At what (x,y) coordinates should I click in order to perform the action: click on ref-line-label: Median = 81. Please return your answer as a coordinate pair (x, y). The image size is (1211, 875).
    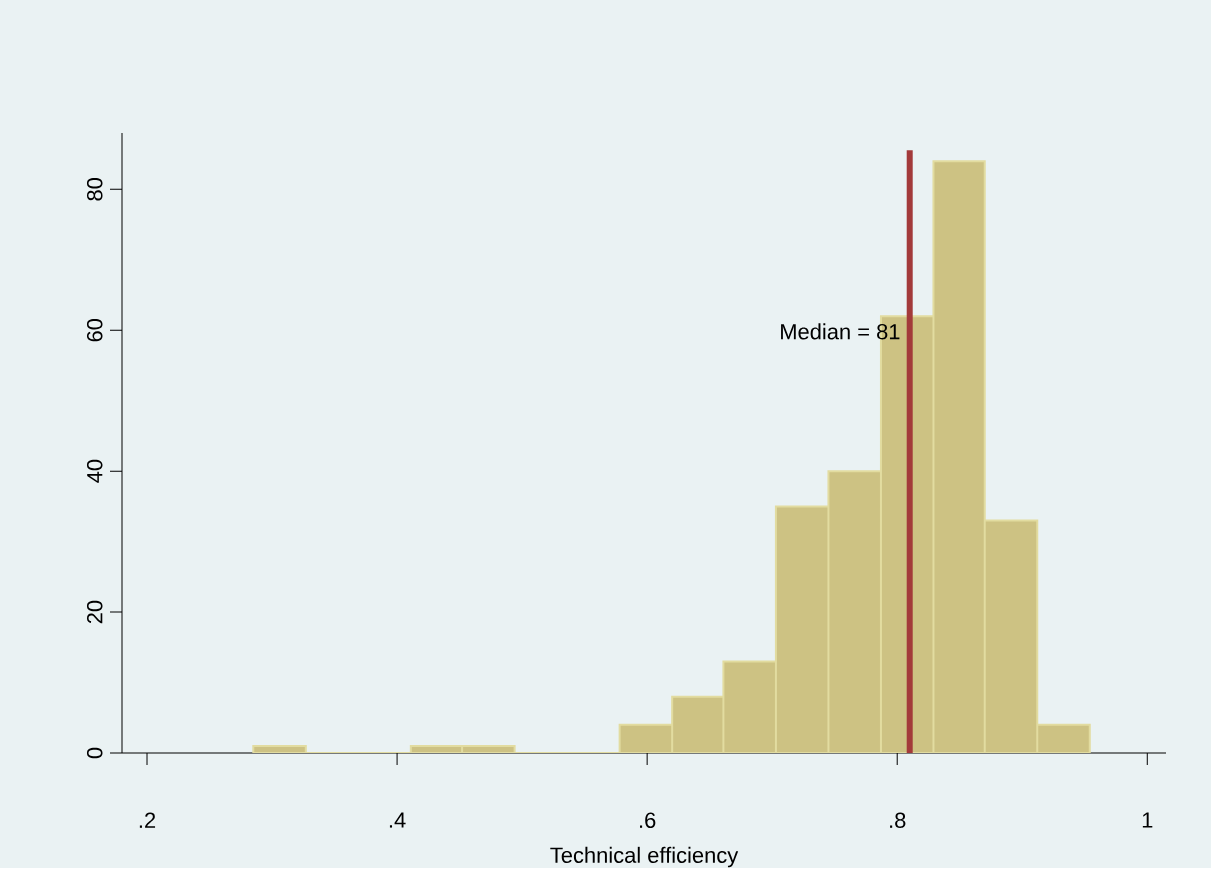
    Looking at the image, I should click on (840, 331).